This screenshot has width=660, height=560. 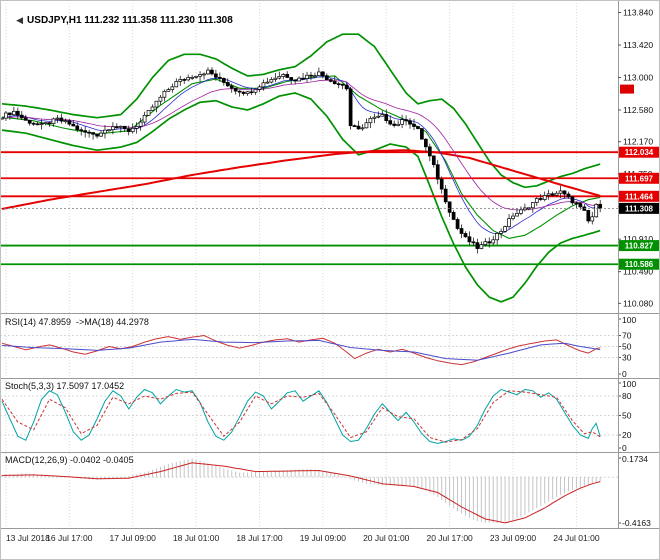 I want to click on time-tick-label: 19 Jul 09:00, so click(x=323, y=538).